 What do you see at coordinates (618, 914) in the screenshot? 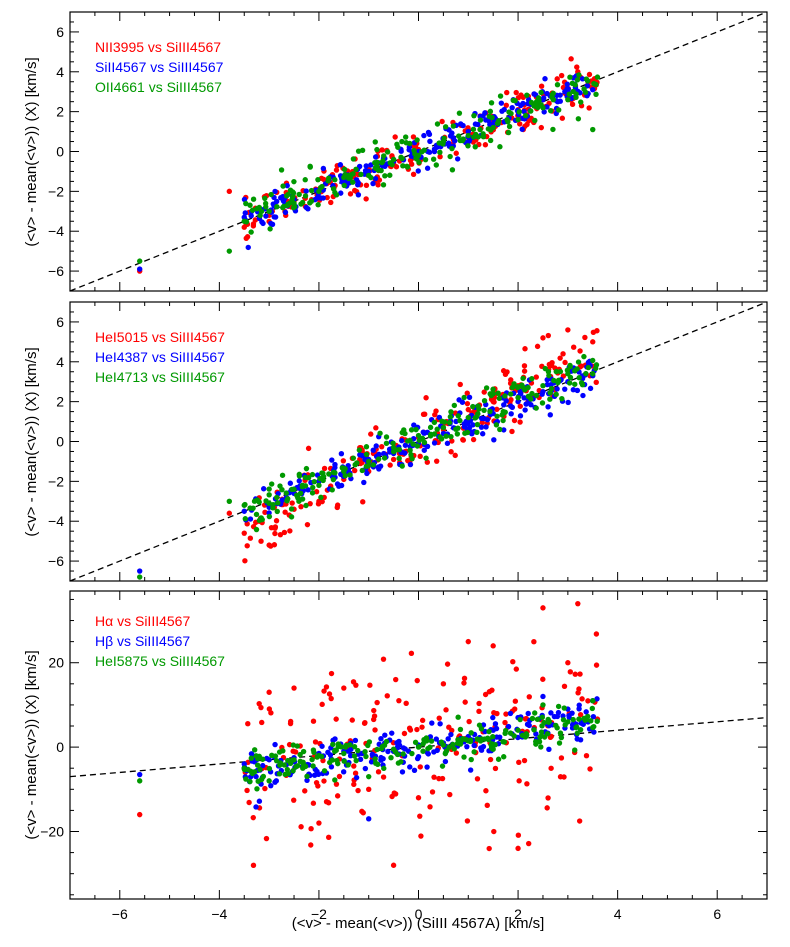
I see `panel-3-x-tick-label: 4` at bounding box center [618, 914].